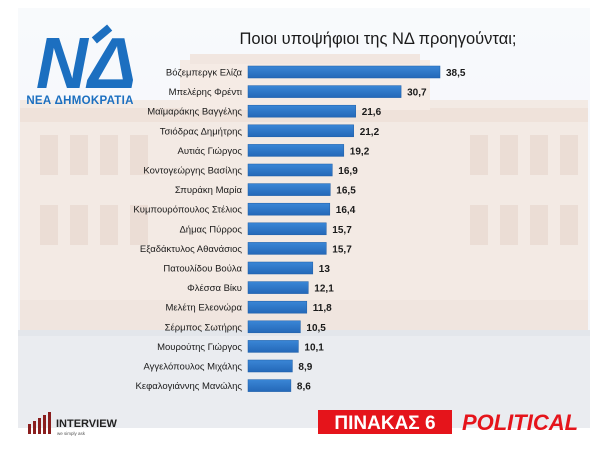 The width and height of the screenshot is (604, 474). I want to click on value-label: 11,8, so click(322, 308).